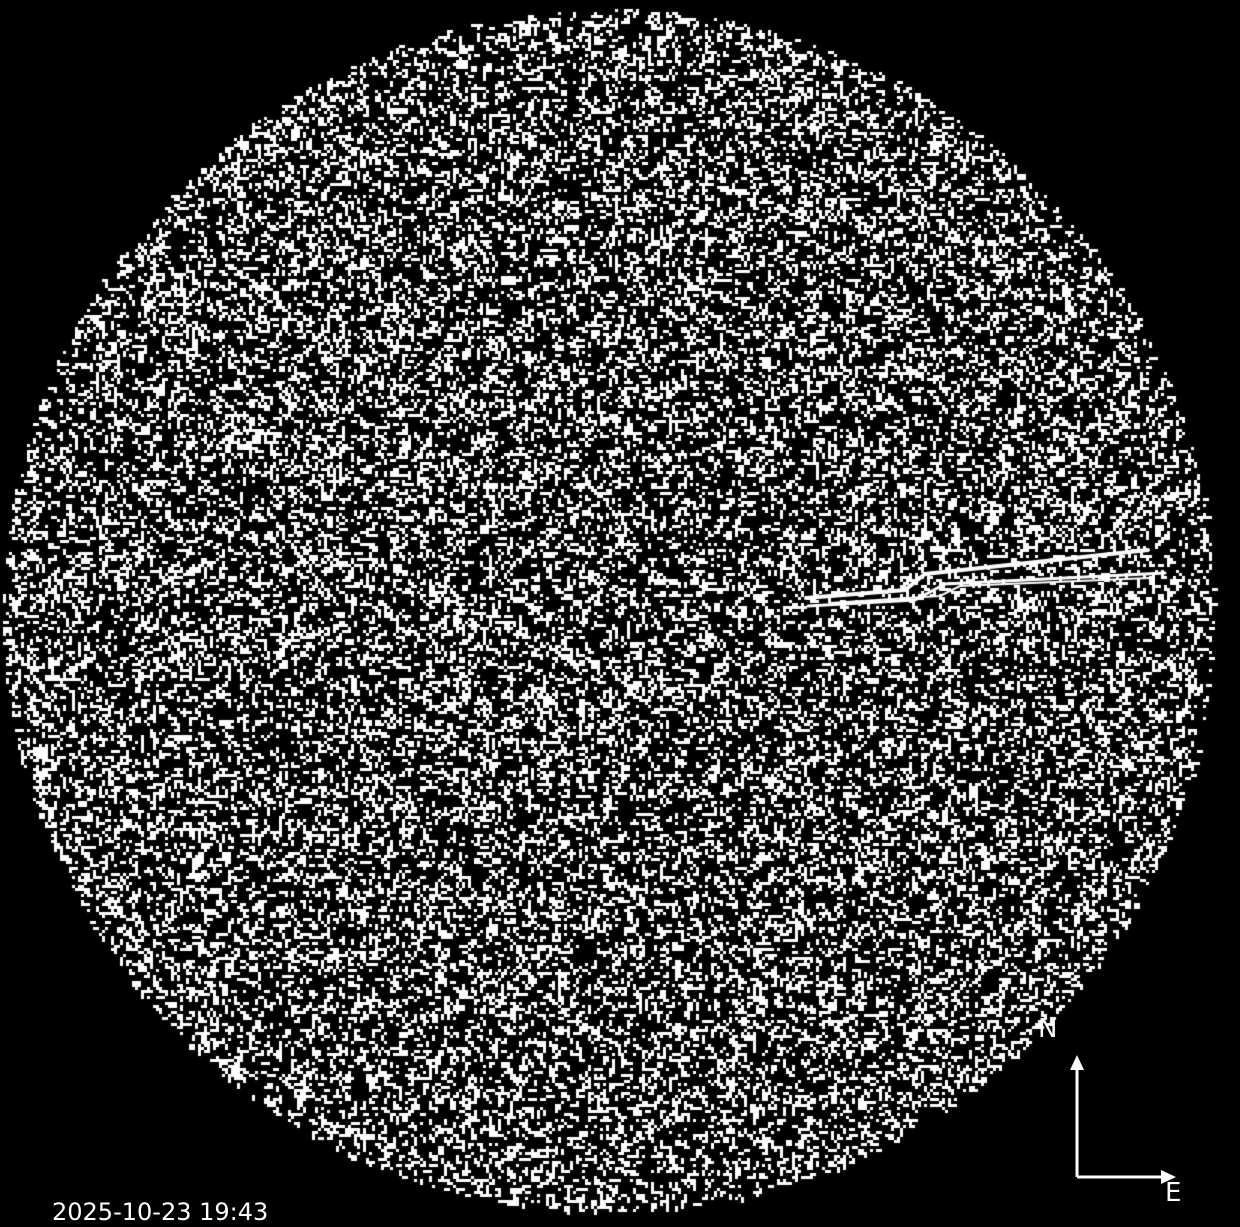 The image size is (1240, 1227). What do you see at coordinates (160, 1212) in the screenshot?
I see `timestamp: 2025-10-23 19:43` at bounding box center [160, 1212].